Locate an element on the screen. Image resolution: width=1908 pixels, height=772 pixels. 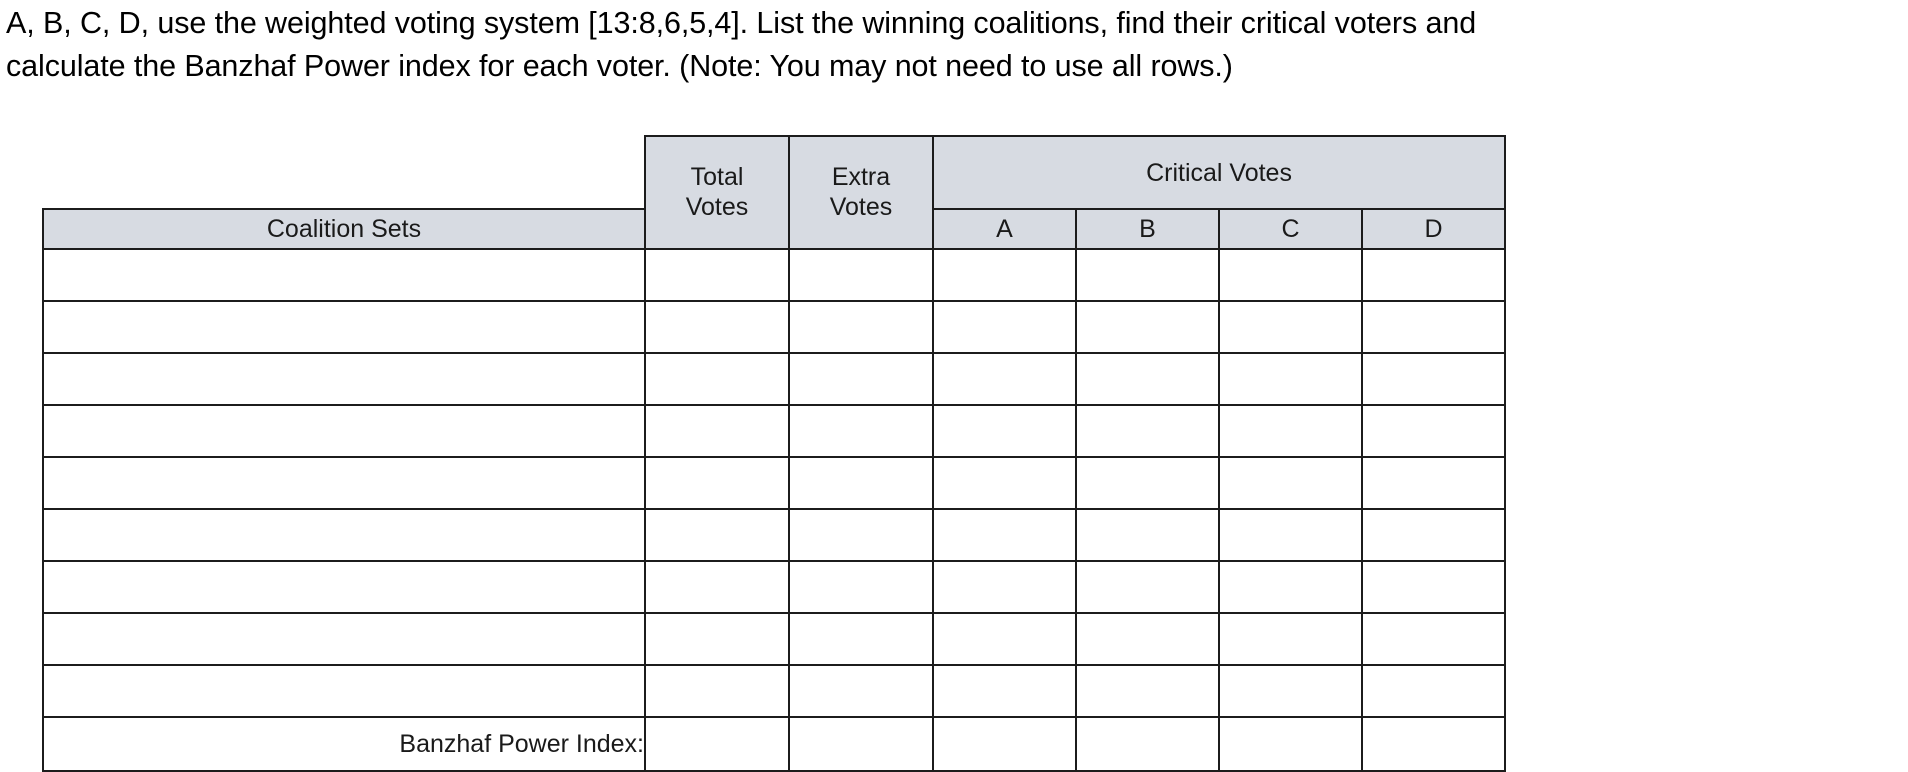
header-voter-d: D is located at coordinates (1433, 229).